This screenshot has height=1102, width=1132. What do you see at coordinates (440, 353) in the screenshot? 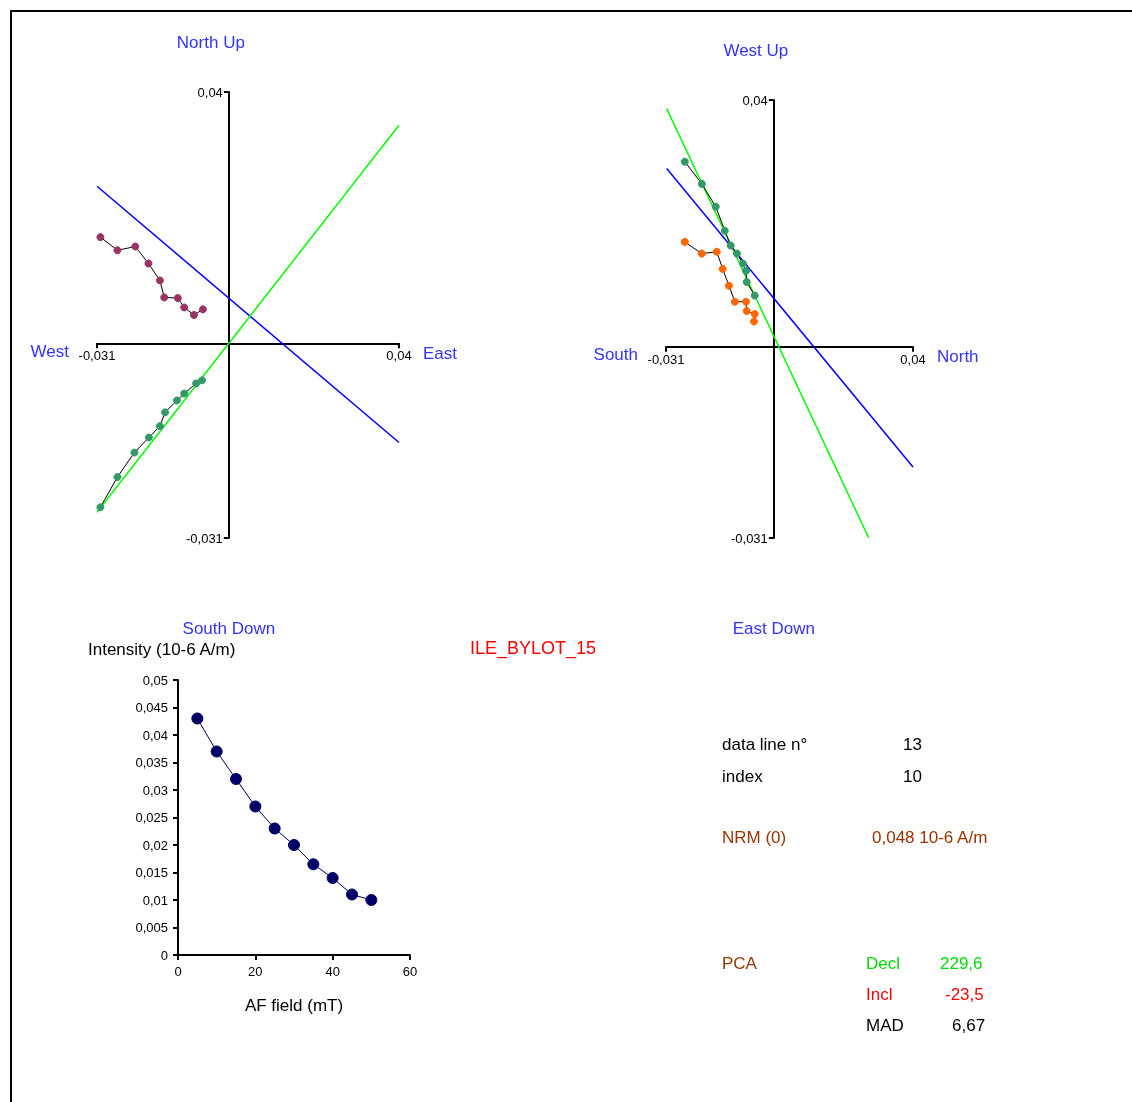
I see `text: East` at bounding box center [440, 353].